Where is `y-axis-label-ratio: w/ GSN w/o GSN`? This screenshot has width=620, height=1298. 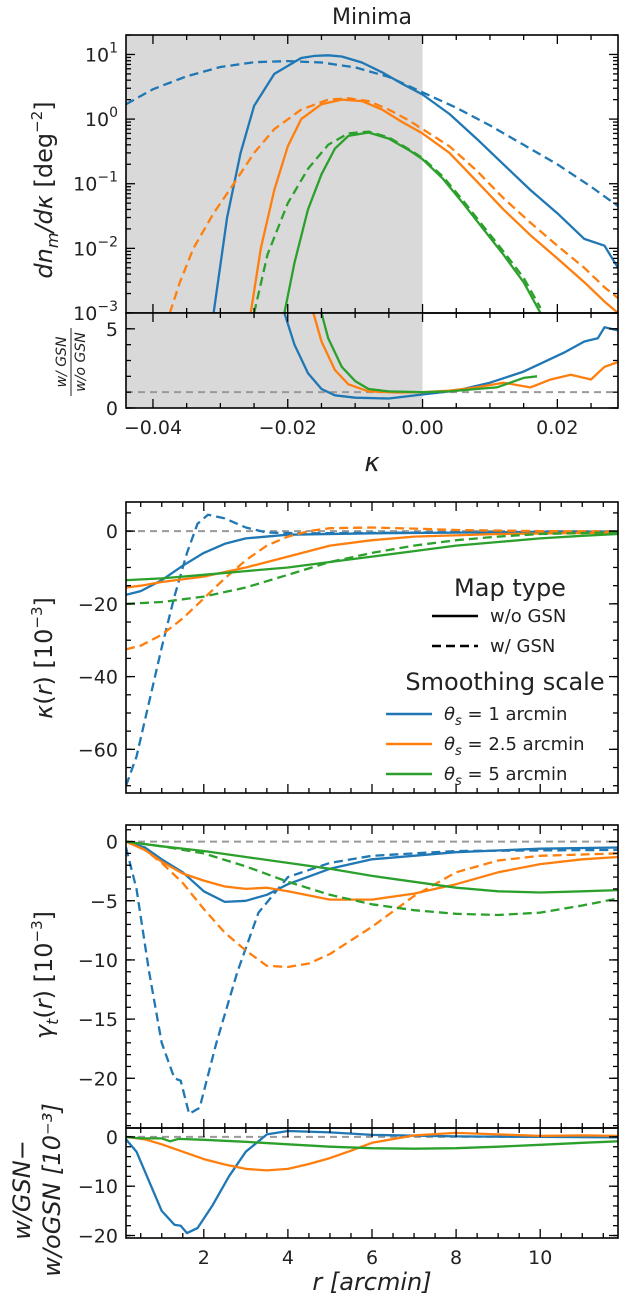 y-axis-label-ratio: w/ GSN w/o GSN is located at coordinates (71, 362).